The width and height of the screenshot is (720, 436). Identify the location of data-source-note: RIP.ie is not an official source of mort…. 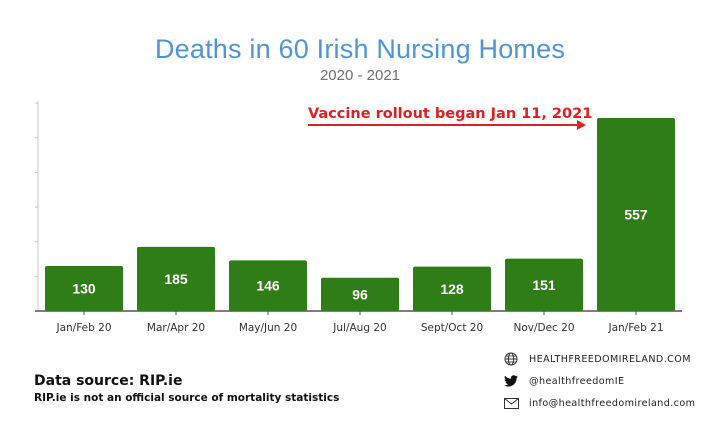
(187, 398).